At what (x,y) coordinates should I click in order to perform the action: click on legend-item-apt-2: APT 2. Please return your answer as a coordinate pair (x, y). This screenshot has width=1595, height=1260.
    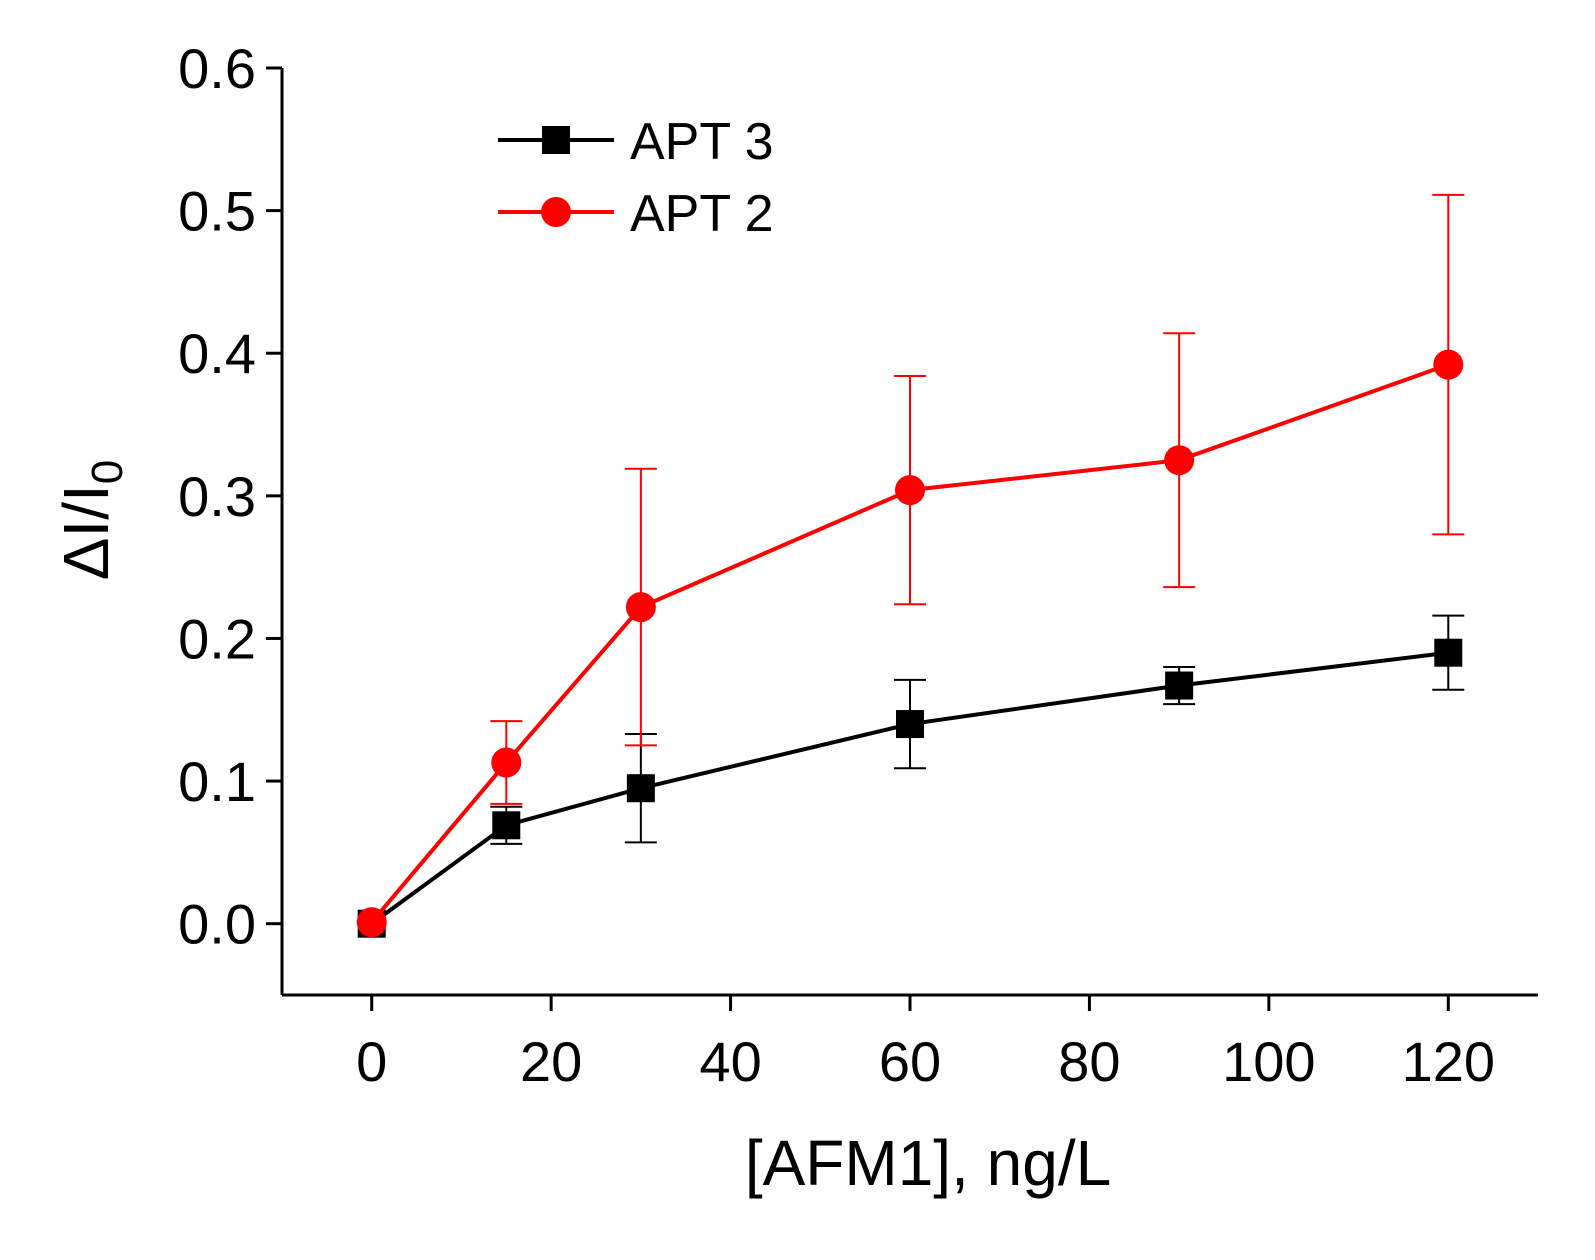
    Looking at the image, I should click on (636, 214).